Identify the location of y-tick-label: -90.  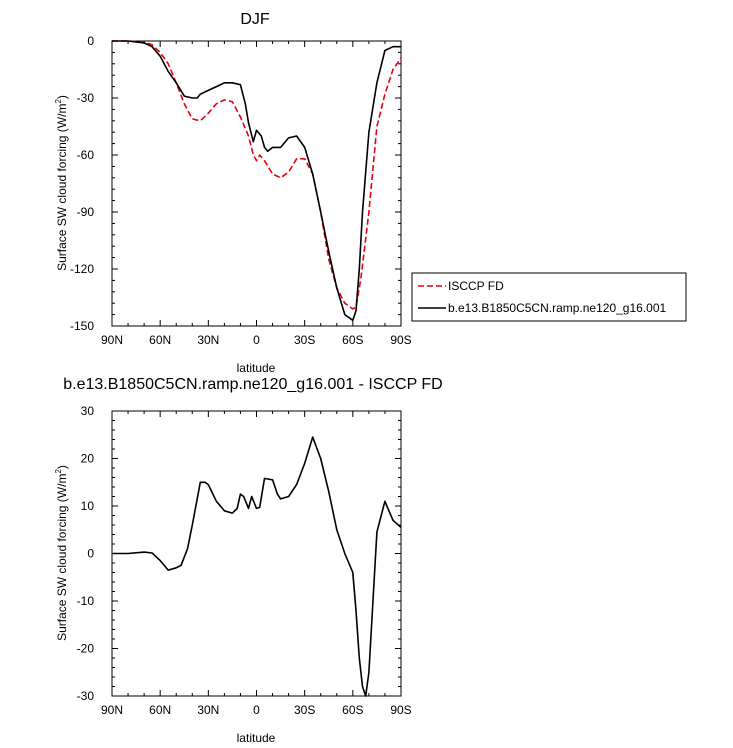
(86, 212).